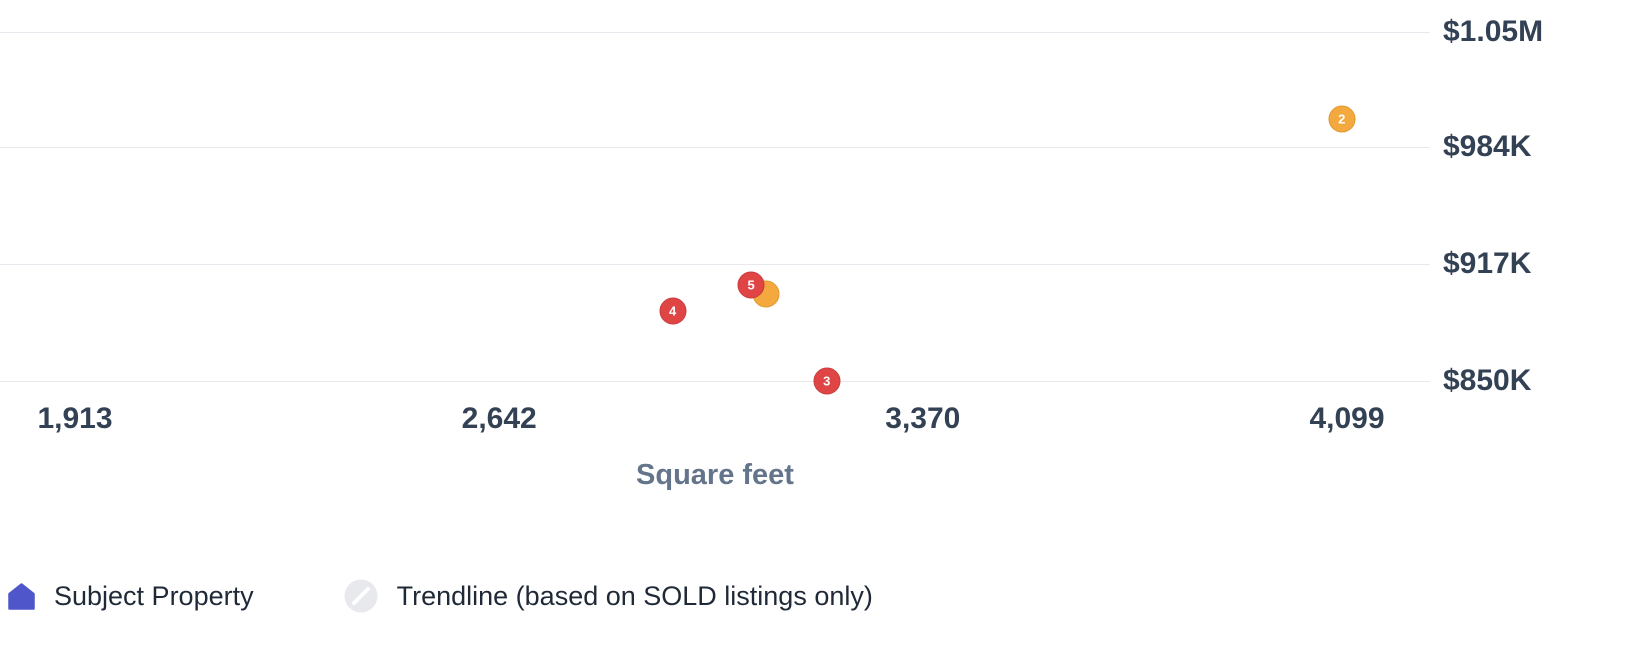 The width and height of the screenshot is (1632, 650). I want to click on data-point-5: 5, so click(751, 285).